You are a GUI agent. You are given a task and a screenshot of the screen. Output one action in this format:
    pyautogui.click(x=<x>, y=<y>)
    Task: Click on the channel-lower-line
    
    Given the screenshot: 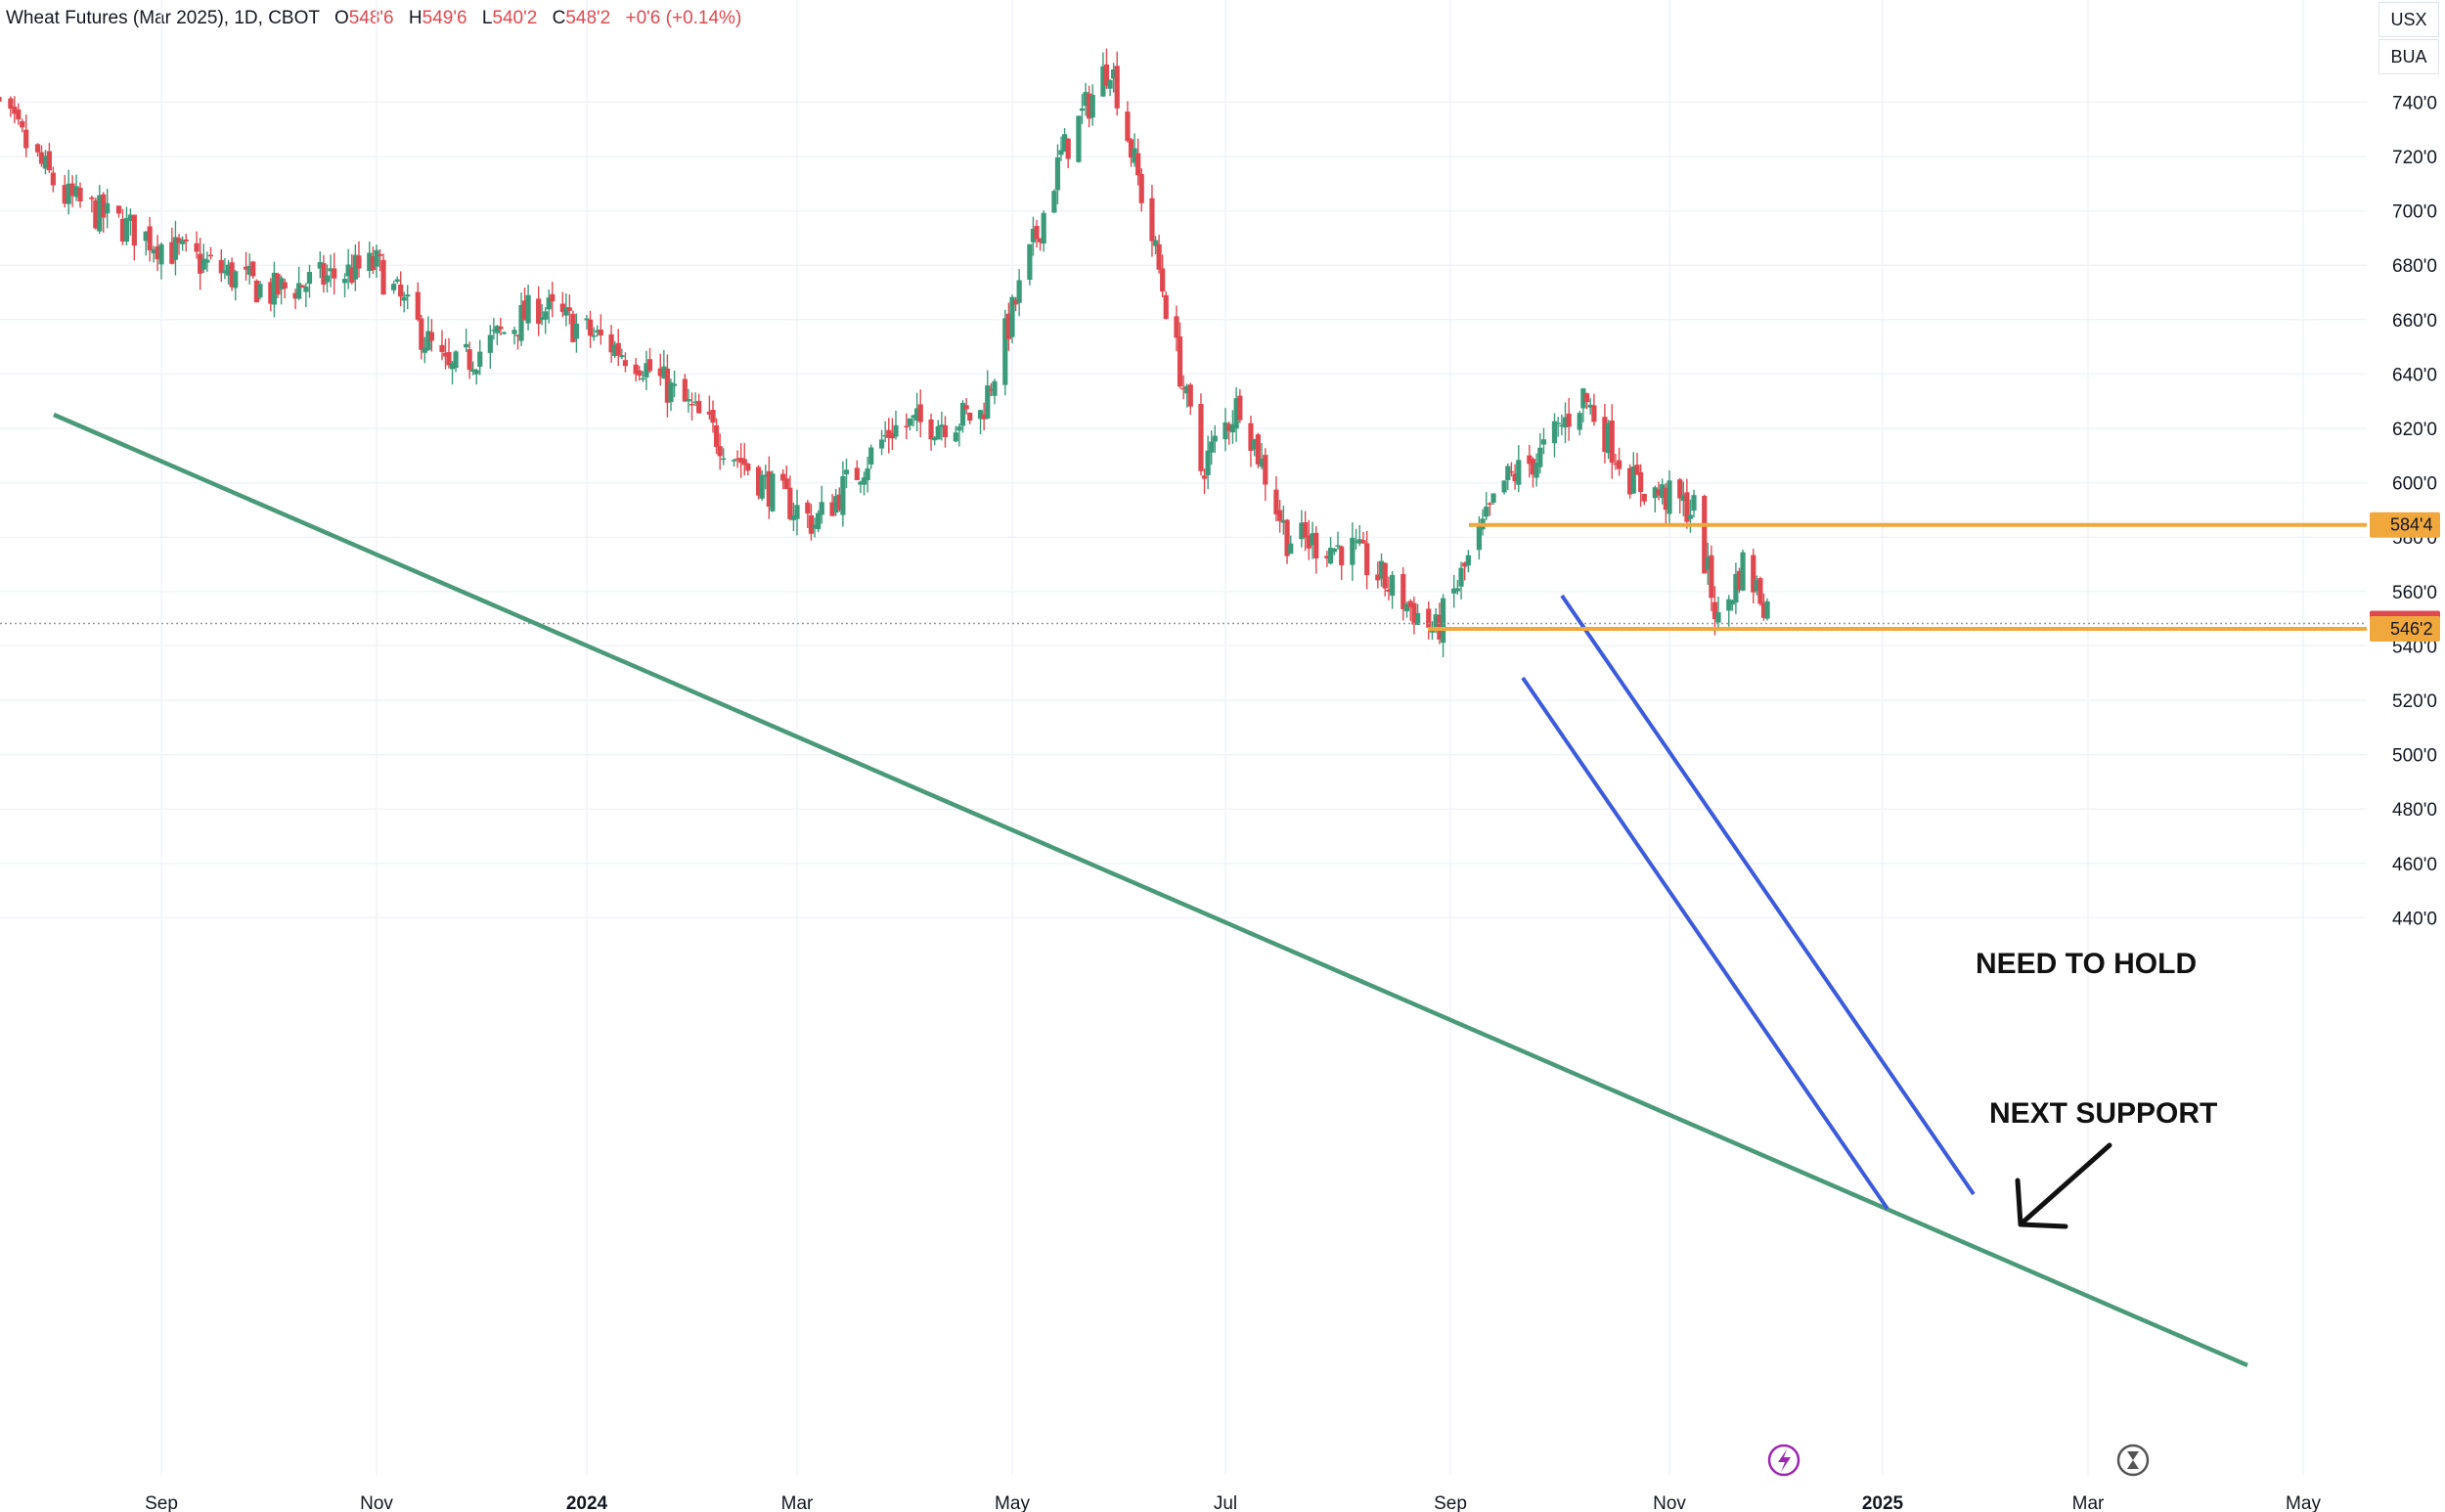 What is the action you would take?
    pyautogui.click(x=1705, y=944)
    